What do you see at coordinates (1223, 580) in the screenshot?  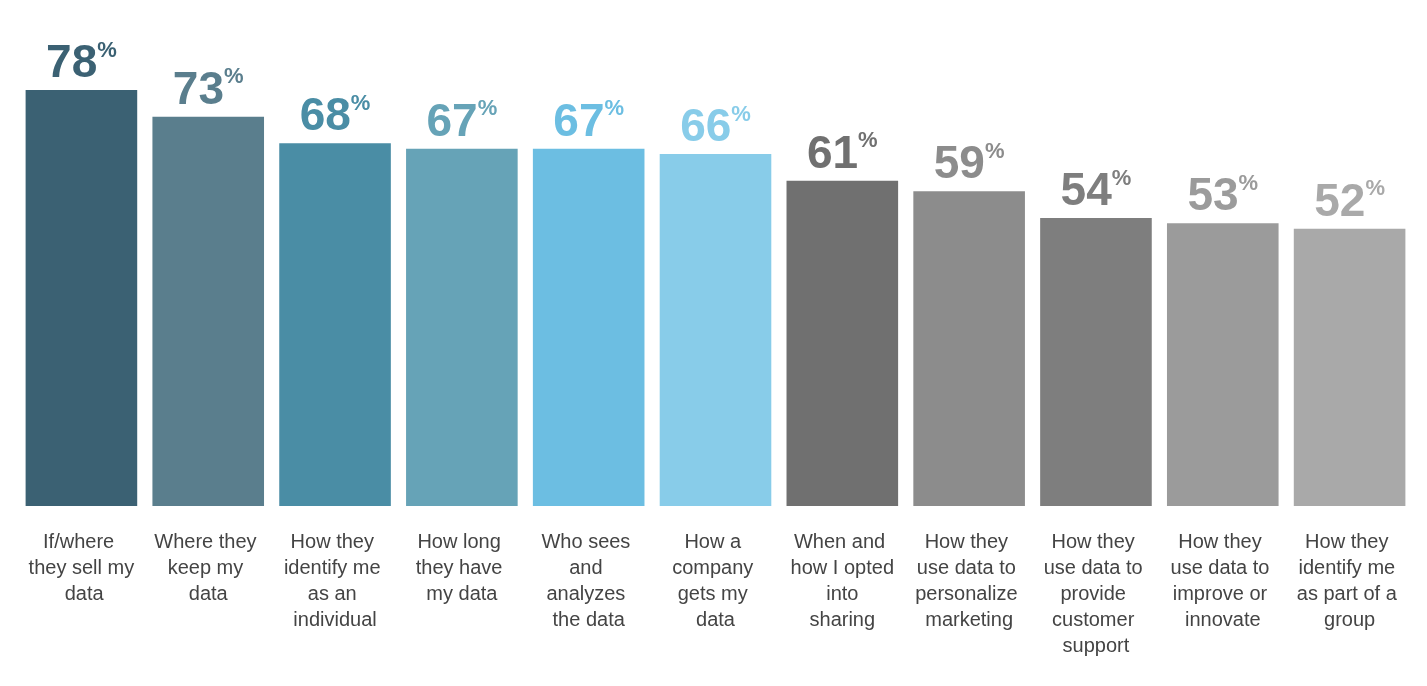 I see `x-tick-label: How they use data to improve or innovate` at bounding box center [1223, 580].